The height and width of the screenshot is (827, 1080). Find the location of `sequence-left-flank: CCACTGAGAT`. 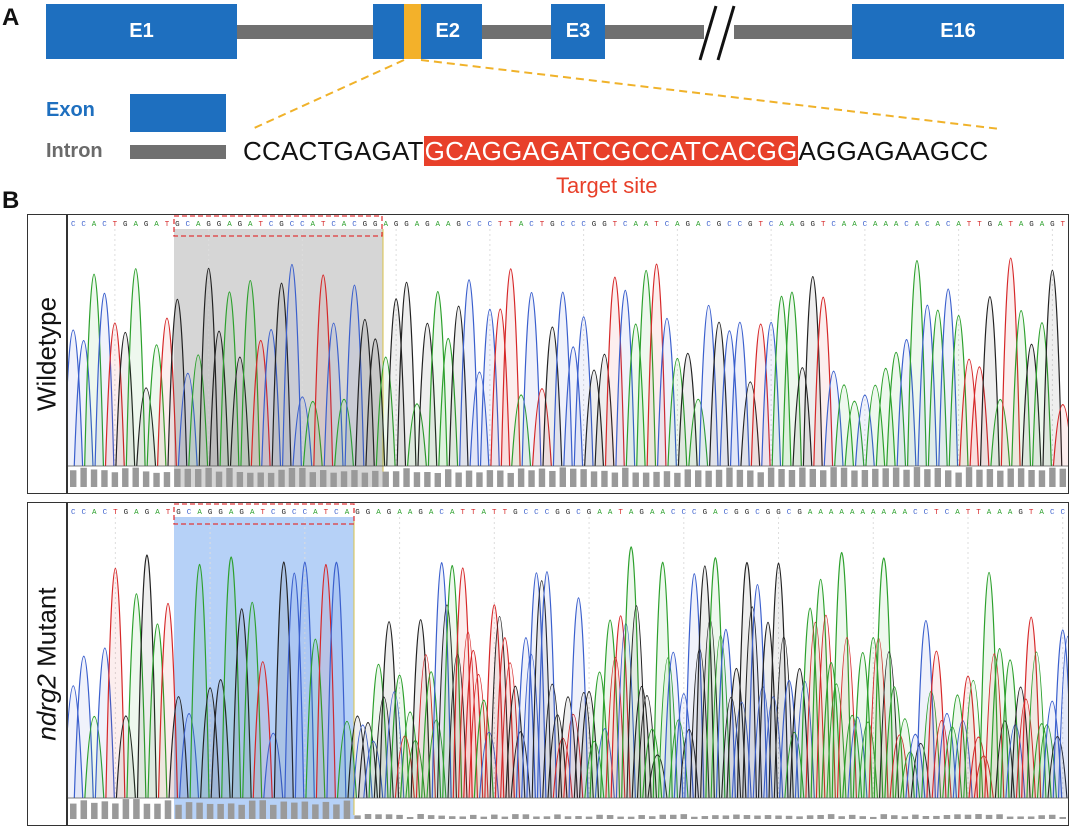

sequence-left-flank: CCACTGAGAT is located at coordinates (333, 151).